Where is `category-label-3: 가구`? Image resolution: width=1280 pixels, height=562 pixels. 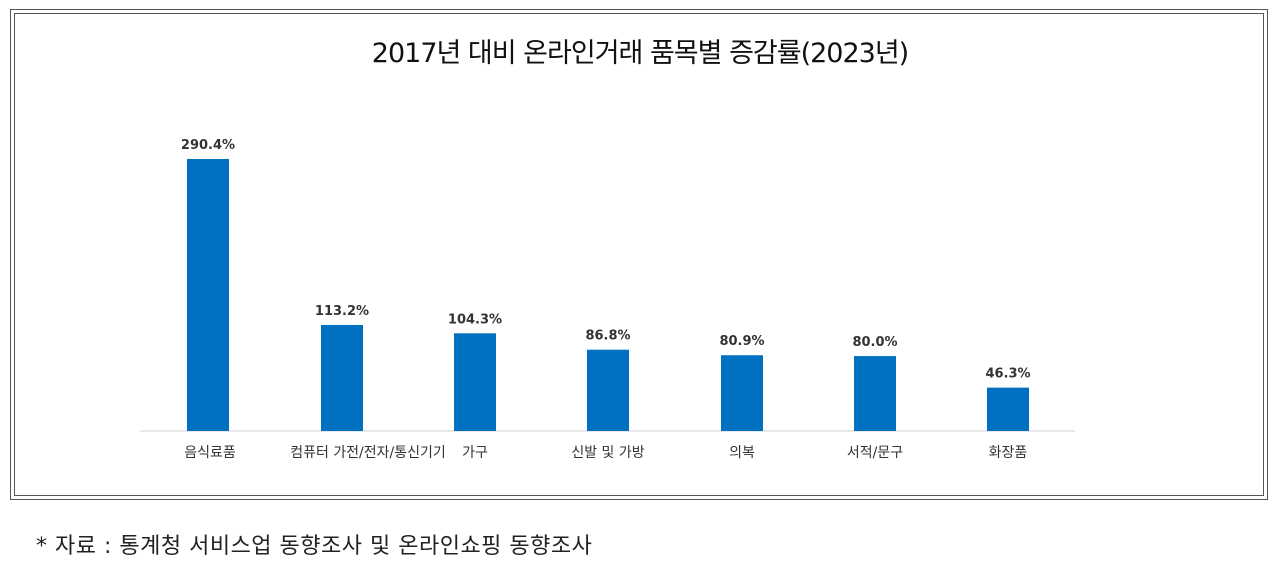
category-label-3: 가구 is located at coordinates (475, 453).